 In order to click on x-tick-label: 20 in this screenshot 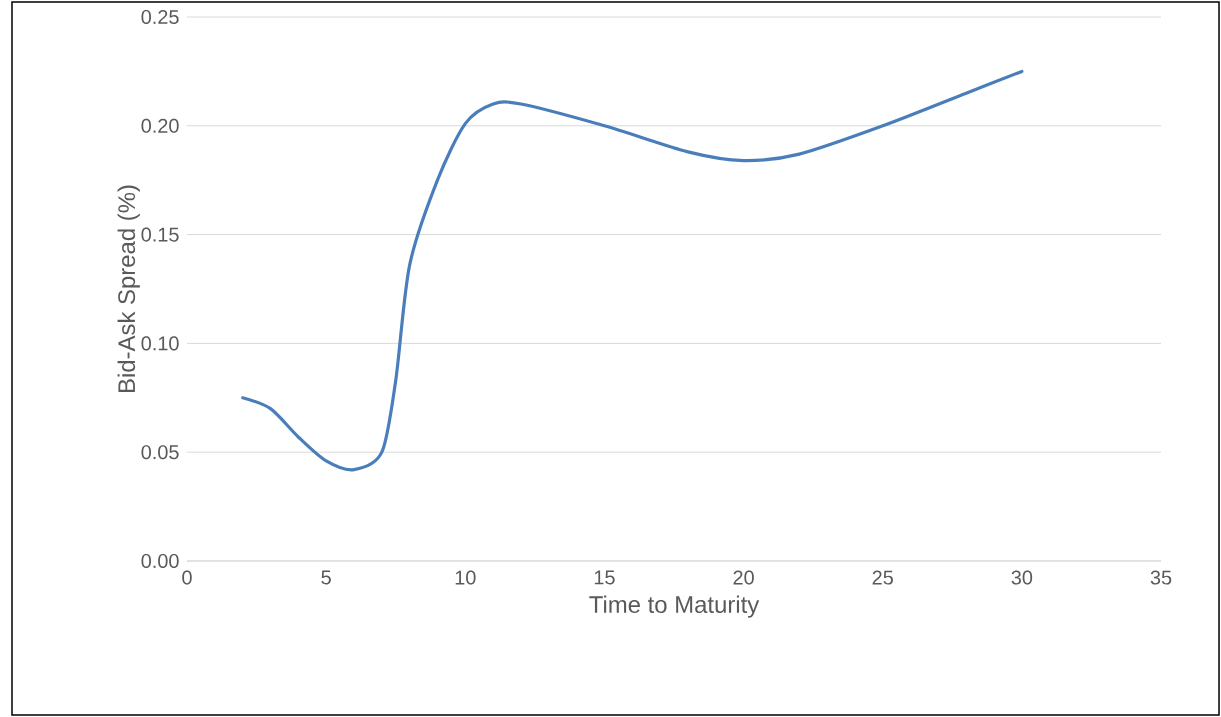, I will do `click(743, 577)`.